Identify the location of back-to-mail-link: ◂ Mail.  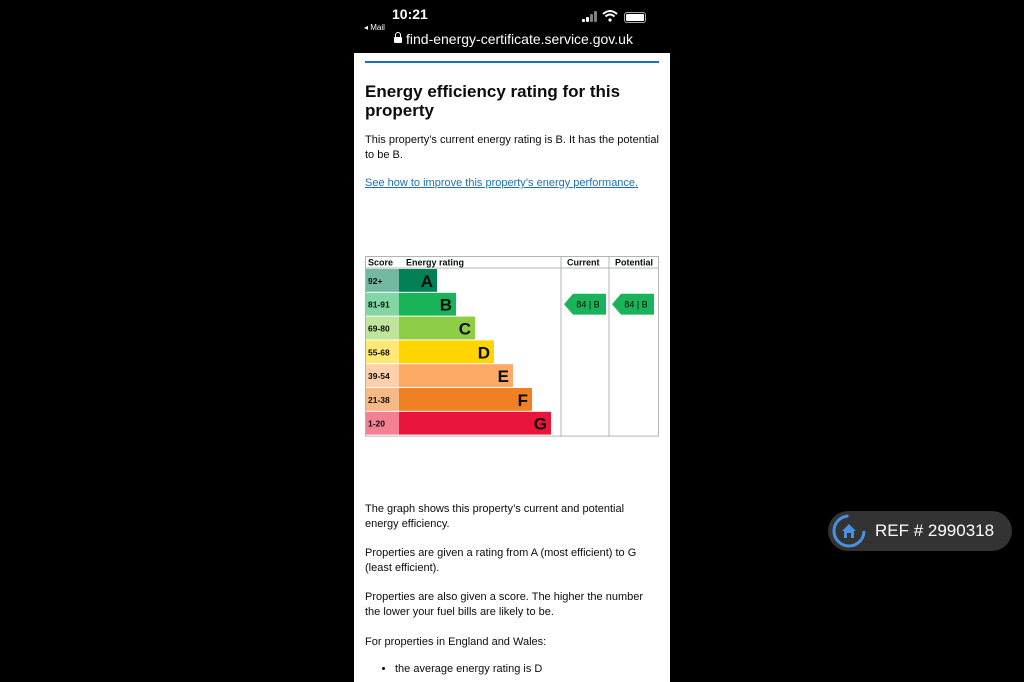
(374, 27).